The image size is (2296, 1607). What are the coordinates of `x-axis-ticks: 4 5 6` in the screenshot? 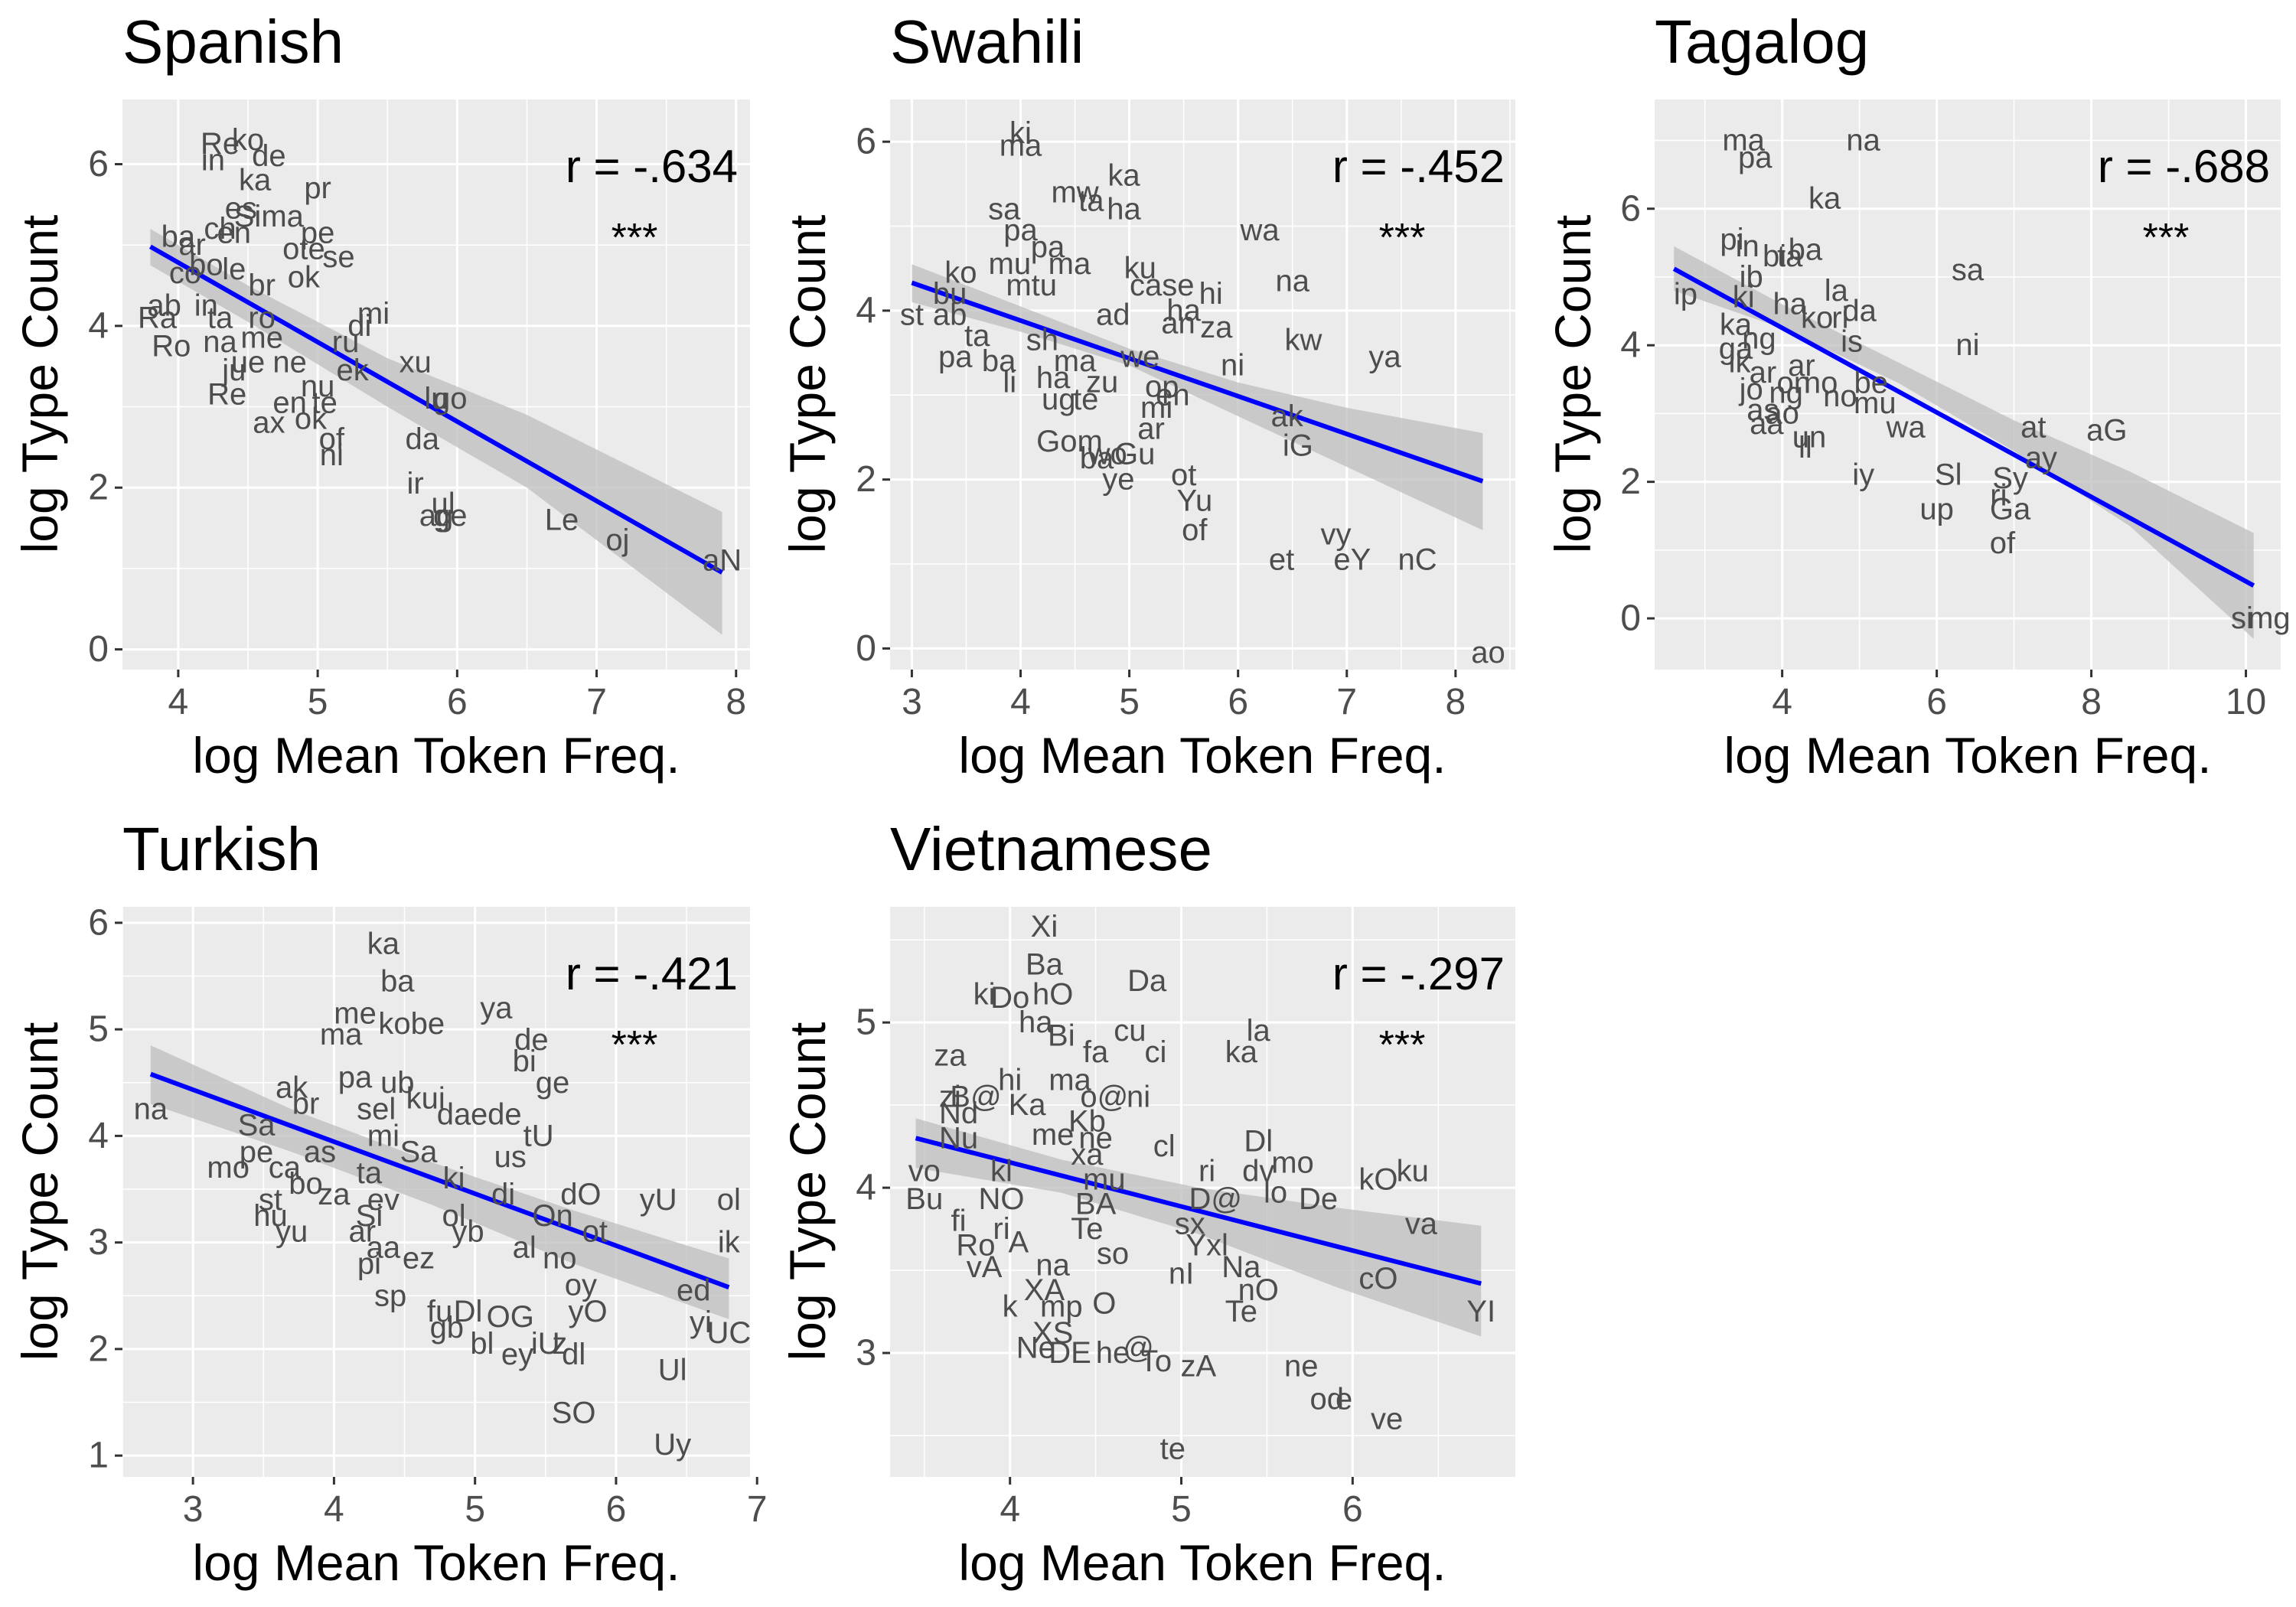 It's located at (1181, 1503).